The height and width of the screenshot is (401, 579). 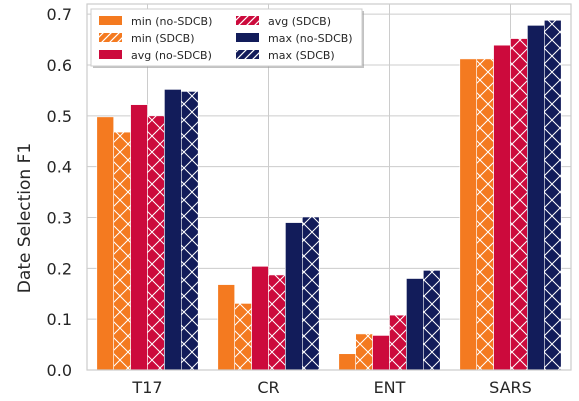 What do you see at coordinates (310, 38) in the screenshot?
I see `legend-label: max (no-SDCB)` at bounding box center [310, 38].